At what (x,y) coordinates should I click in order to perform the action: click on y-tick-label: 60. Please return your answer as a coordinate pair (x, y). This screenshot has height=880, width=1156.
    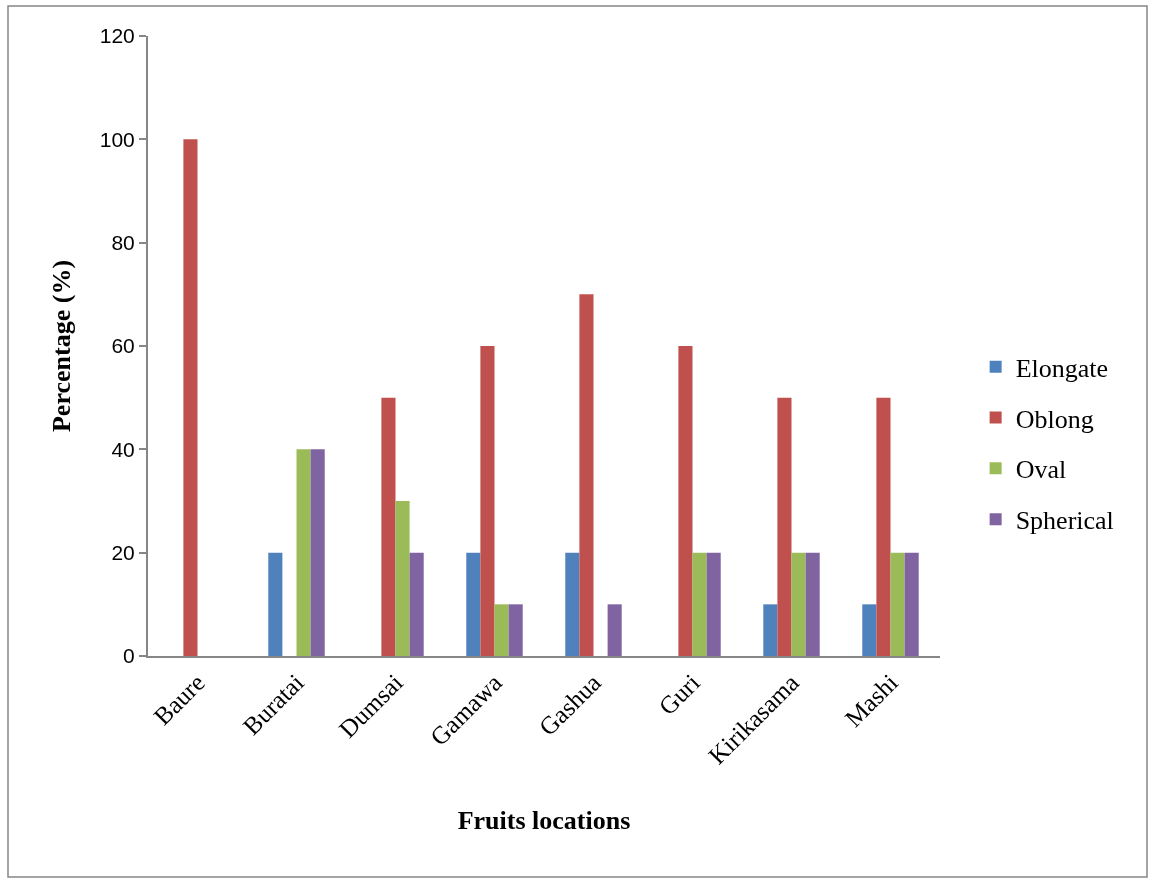
    Looking at the image, I should click on (123, 346).